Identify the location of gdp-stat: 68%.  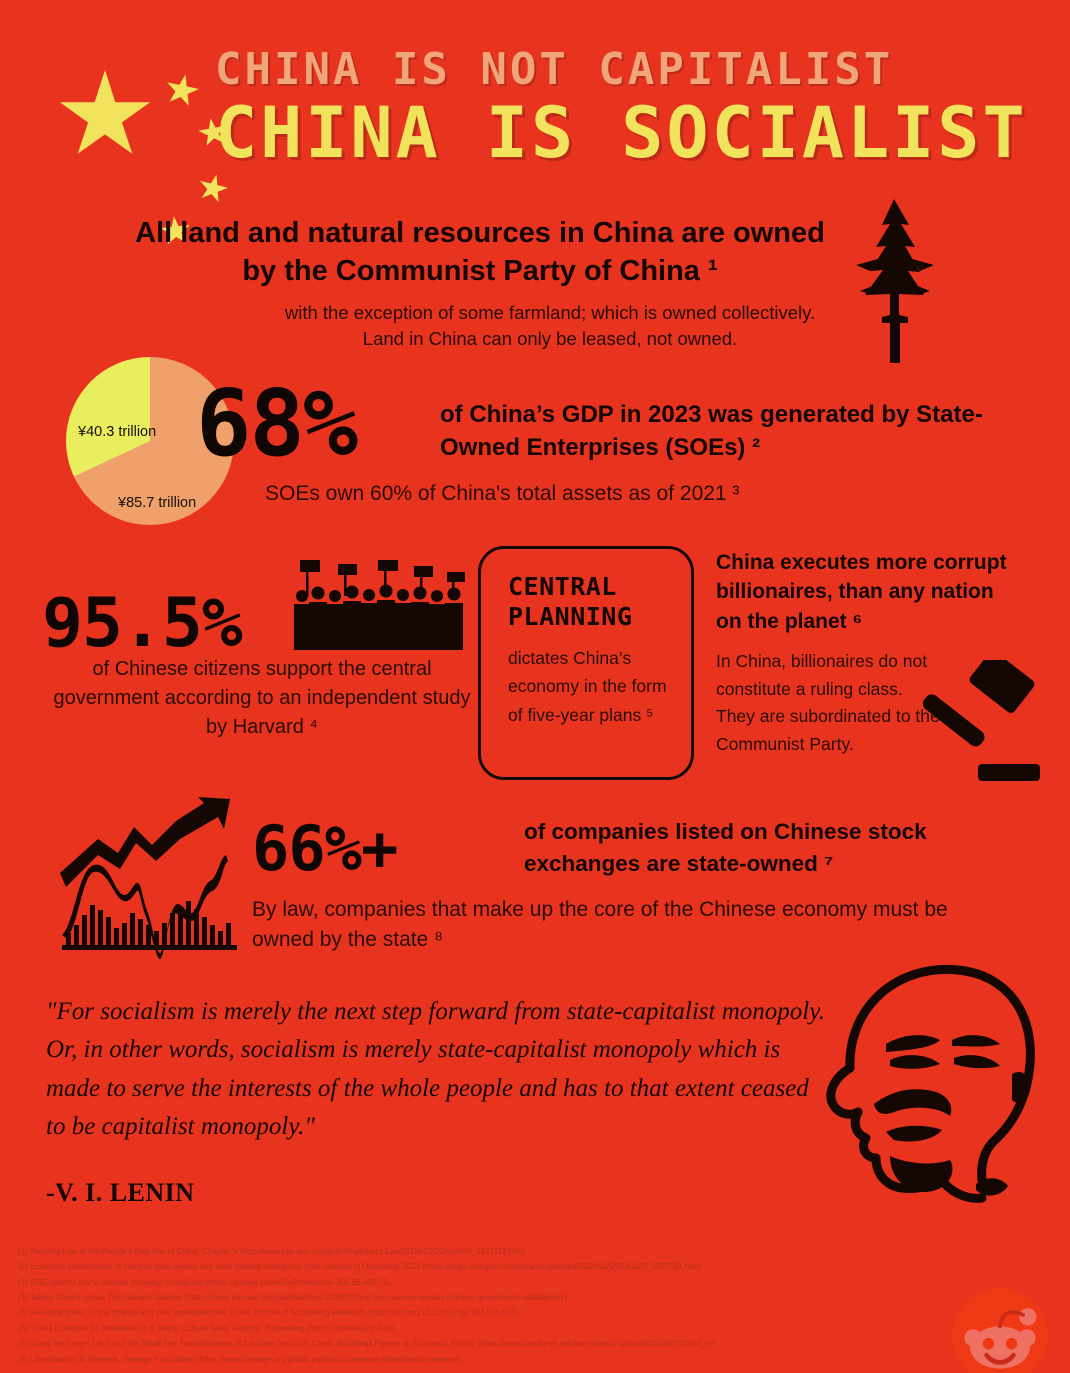
(277, 423).